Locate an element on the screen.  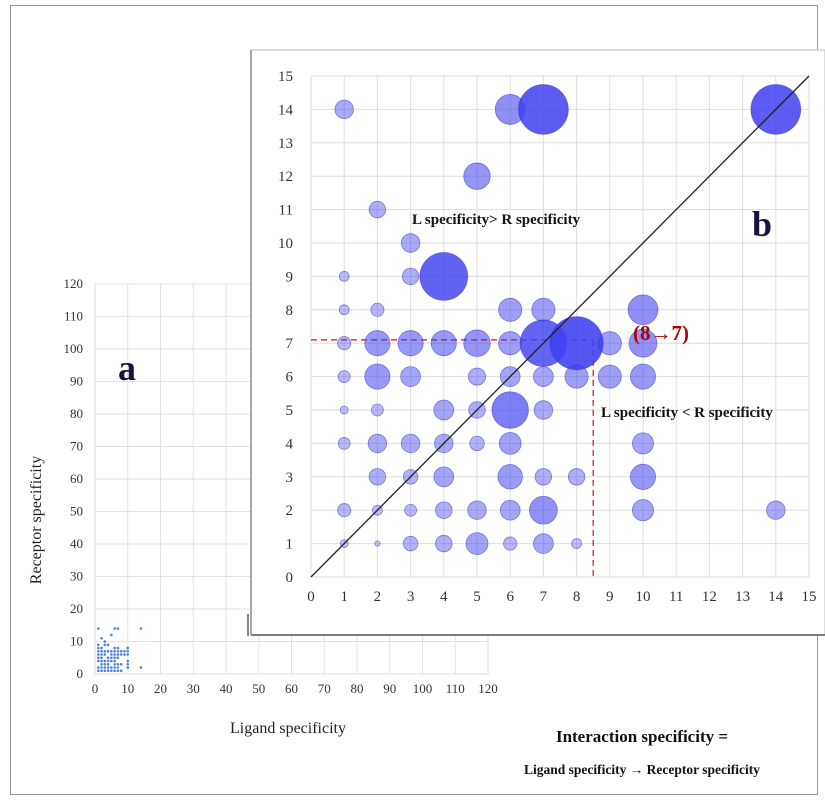
panel-a-xtick: 50 is located at coordinates (258, 688).